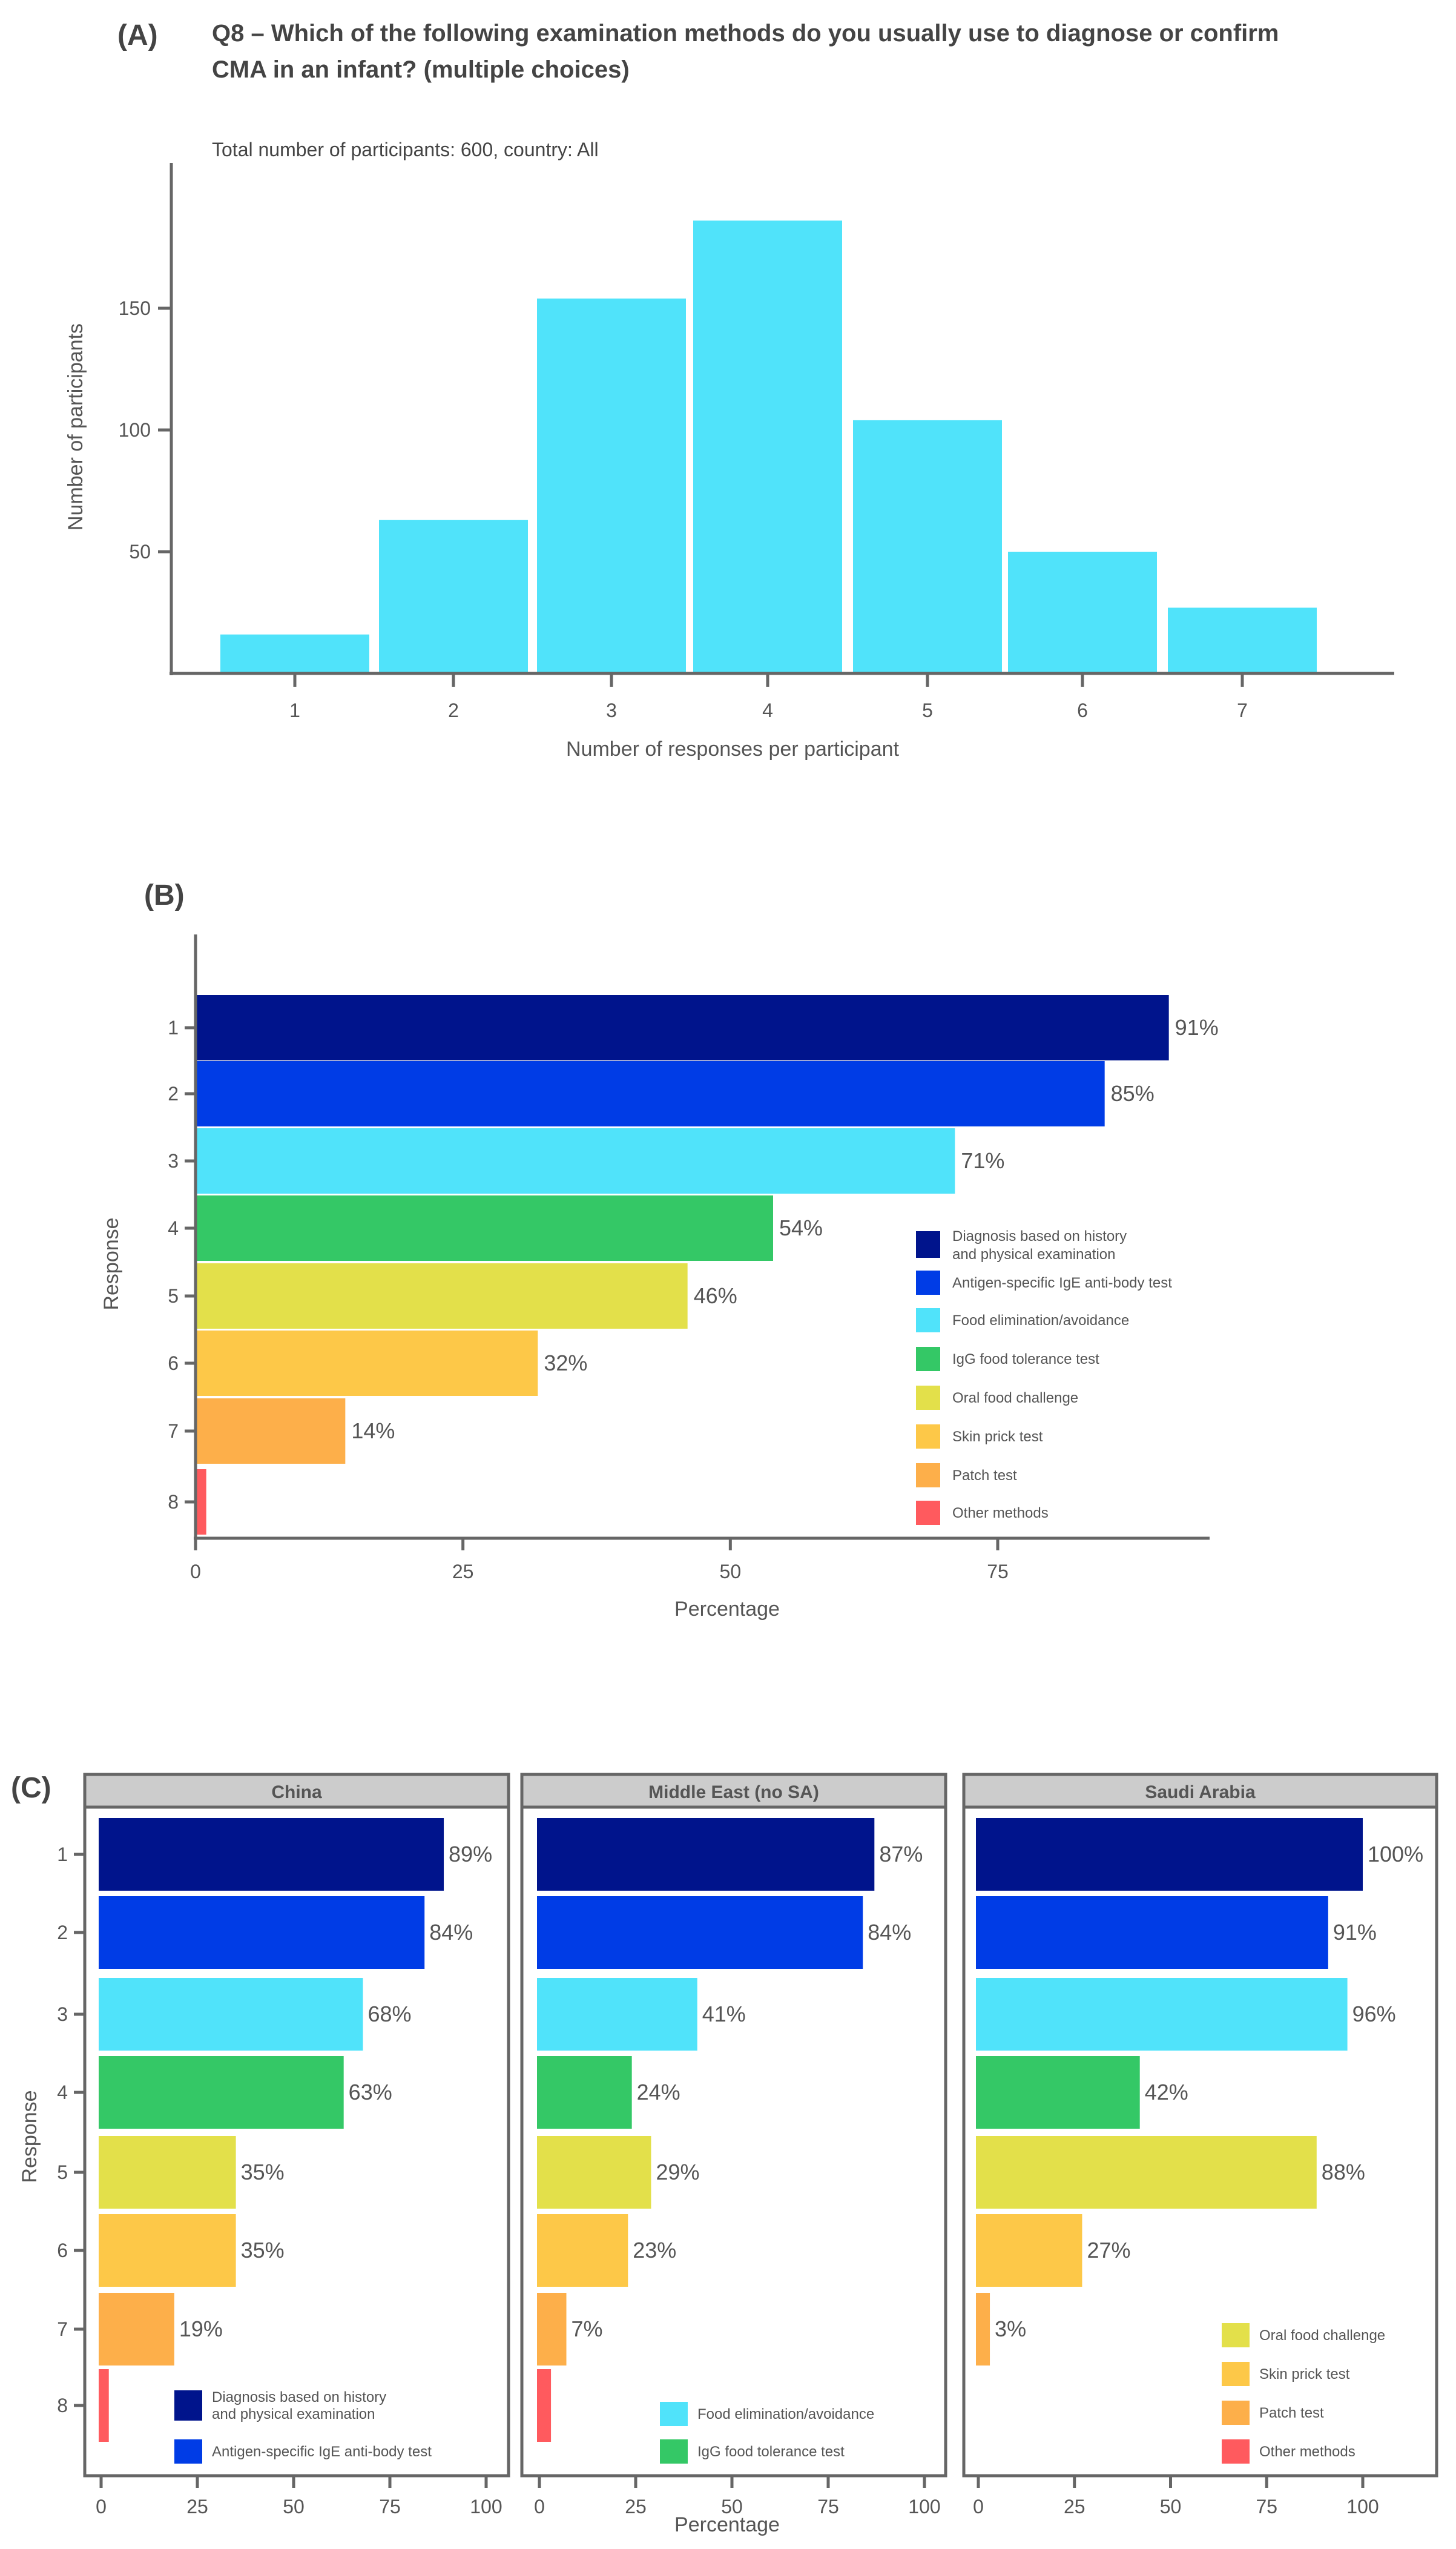  What do you see at coordinates (294, 710) in the screenshot?
I see `x-tick-label-1: 1` at bounding box center [294, 710].